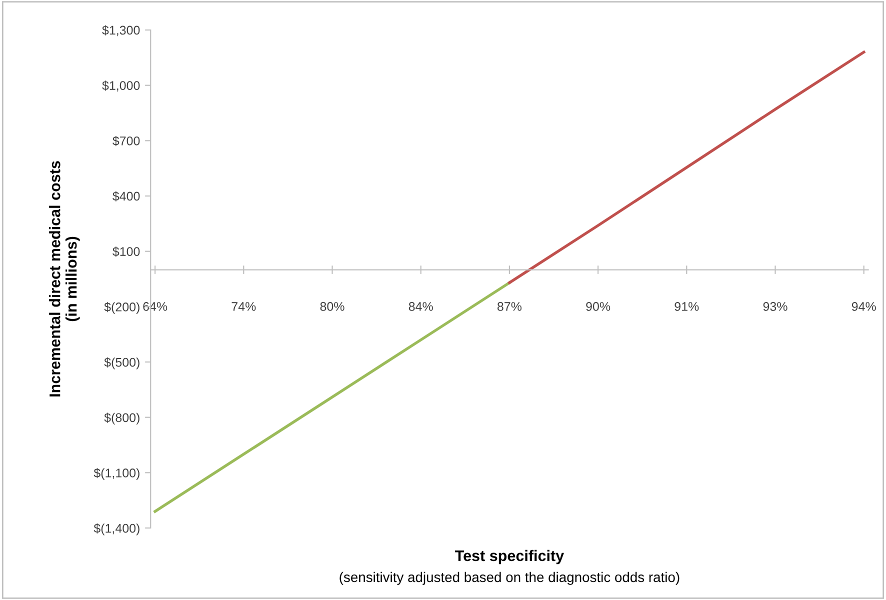 The width and height of the screenshot is (886, 600). Describe the element at coordinates (64, 278) in the screenshot. I see `y-axis-title: Incremental direct medical costs (in millions)` at that location.